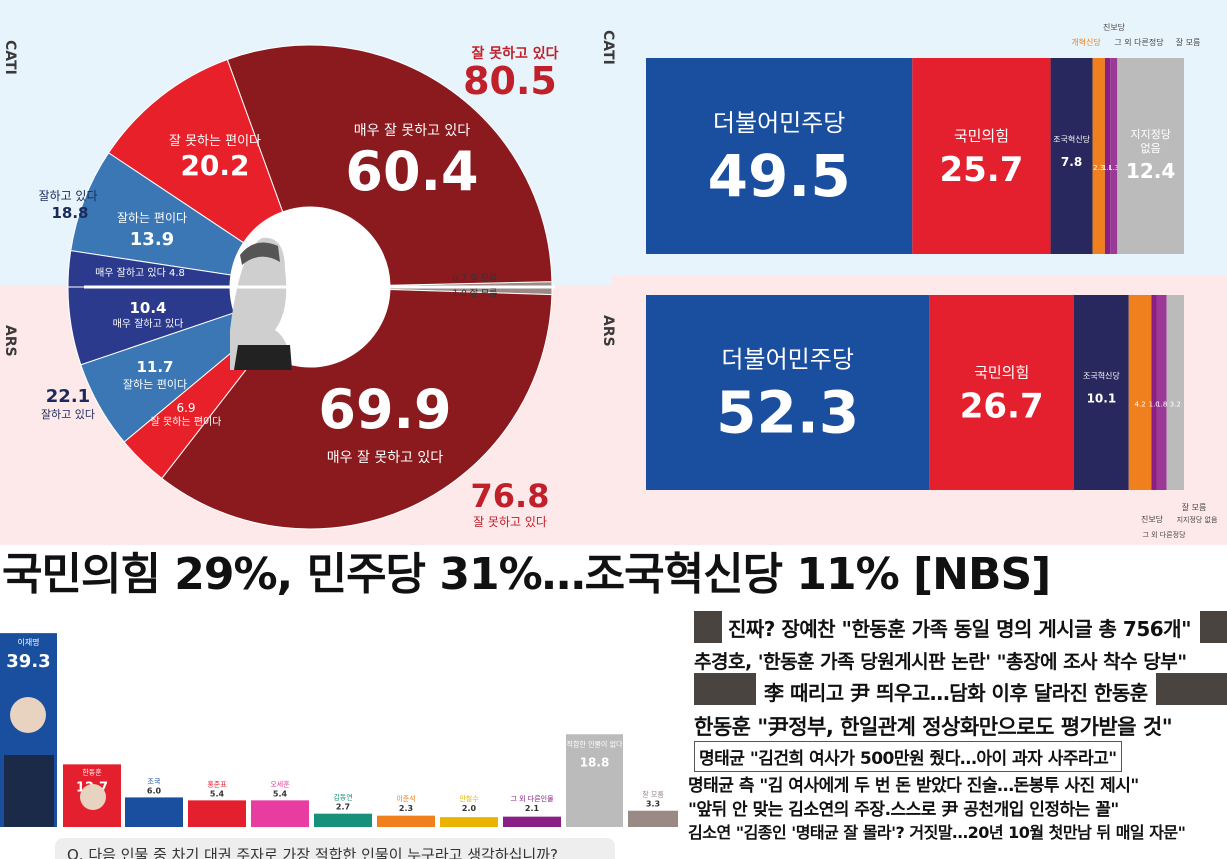 Image resolution: width=1227 pixels, height=859 pixels. What do you see at coordinates (185, 408) in the screenshot?
I see `slice-value: 6.9` at bounding box center [185, 408].